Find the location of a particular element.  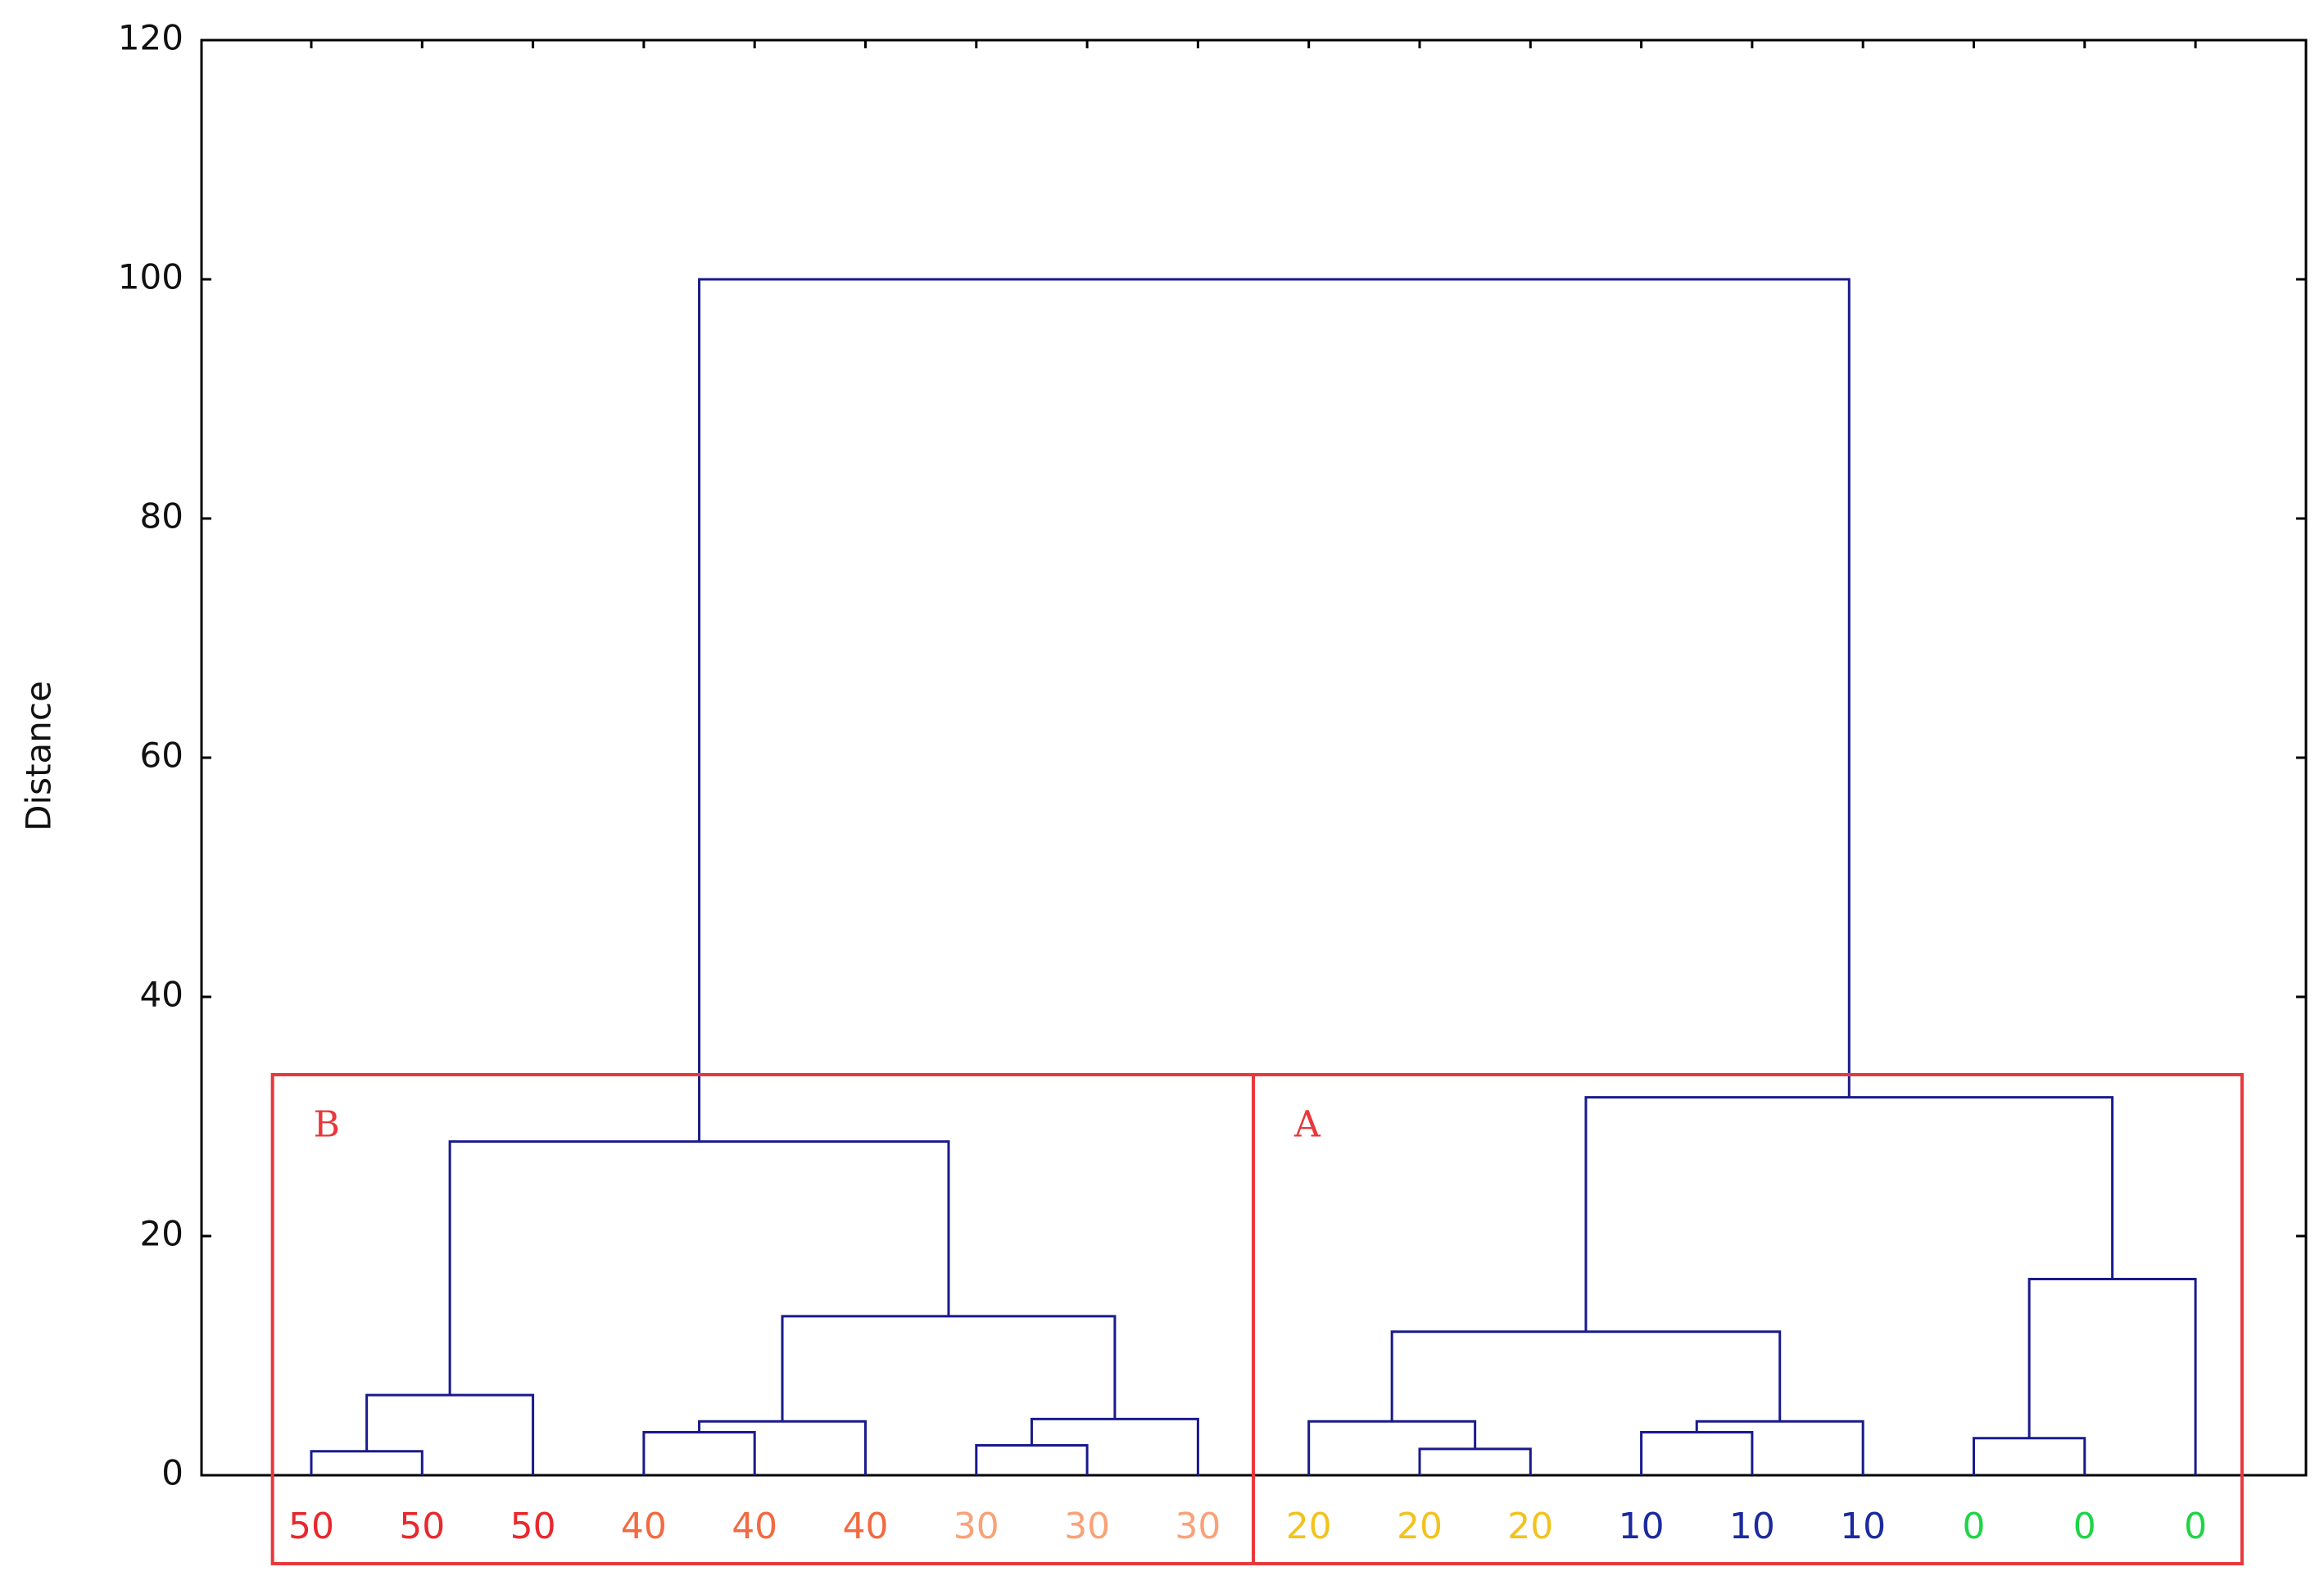

y-tick-label: 100 is located at coordinates (150, 277).